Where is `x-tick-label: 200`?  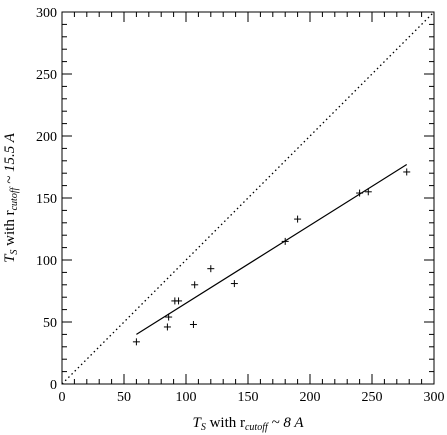
x-tick-label: 200 is located at coordinates (310, 397).